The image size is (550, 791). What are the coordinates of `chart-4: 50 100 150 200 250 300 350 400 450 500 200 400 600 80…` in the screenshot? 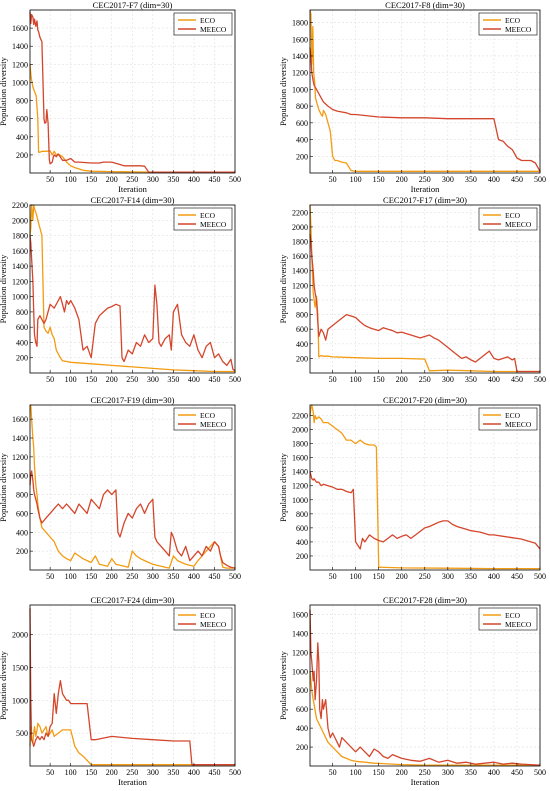 It's located at (412, 289).